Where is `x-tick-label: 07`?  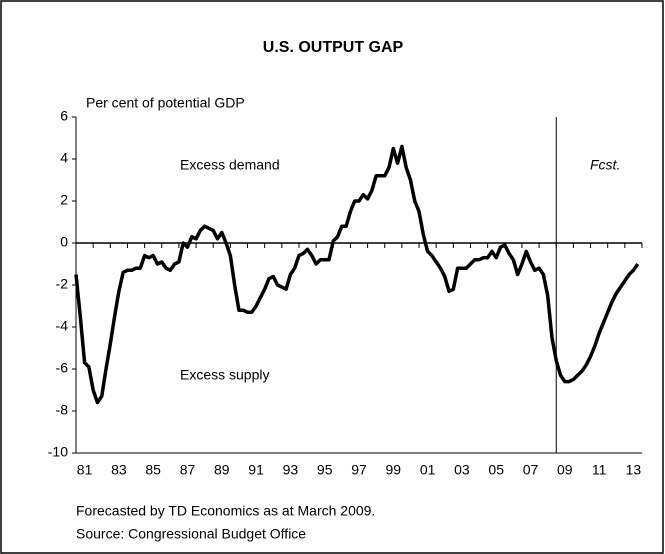 x-tick-label: 07 is located at coordinates (531, 470).